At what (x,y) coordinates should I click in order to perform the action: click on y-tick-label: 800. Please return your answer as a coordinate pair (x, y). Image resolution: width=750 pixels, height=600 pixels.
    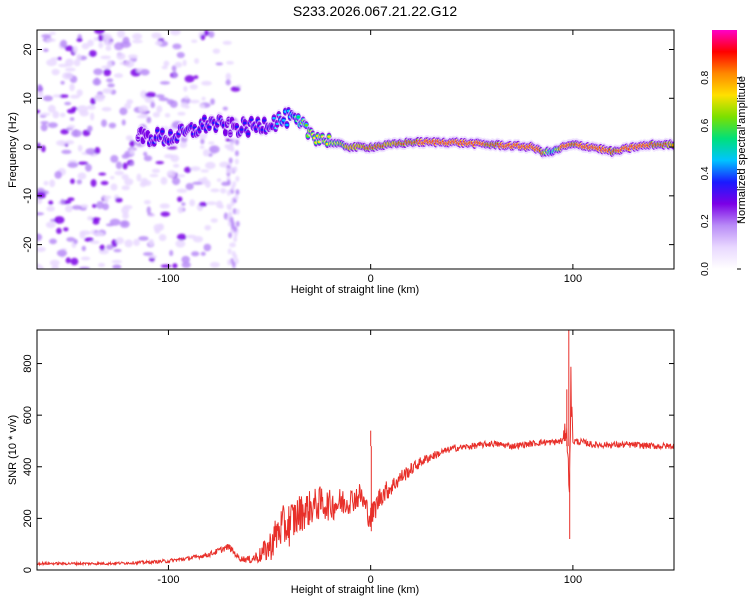
    Looking at the image, I should click on (28, 363).